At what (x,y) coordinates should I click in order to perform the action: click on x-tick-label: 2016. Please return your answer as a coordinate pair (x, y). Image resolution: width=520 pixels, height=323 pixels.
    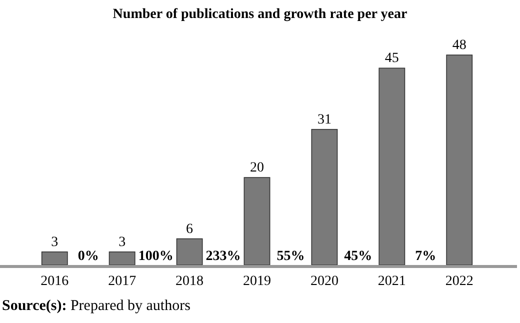
    Looking at the image, I should click on (54, 281).